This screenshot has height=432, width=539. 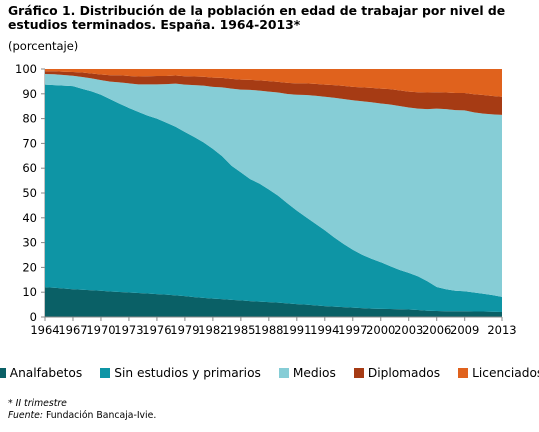 I want to click on x-tick-label: 1991, so click(x=296, y=330).